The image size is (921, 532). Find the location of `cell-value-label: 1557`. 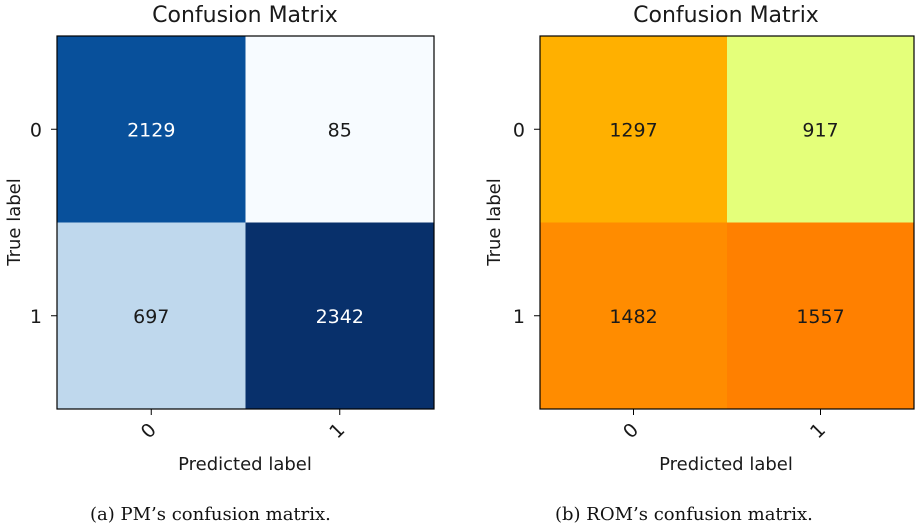

cell-value-label: 1557 is located at coordinates (820, 317).